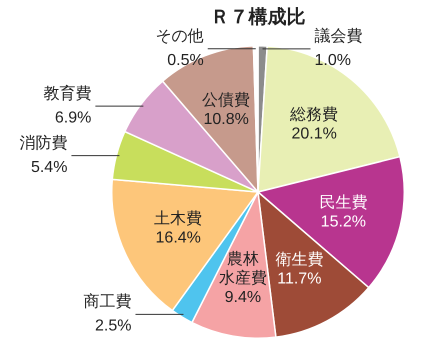 The height and width of the screenshot is (349, 432). What do you see at coordinates (185, 61) in the screenshot?
I see `data-label: 0.5%` at bounding box center [185, 61].